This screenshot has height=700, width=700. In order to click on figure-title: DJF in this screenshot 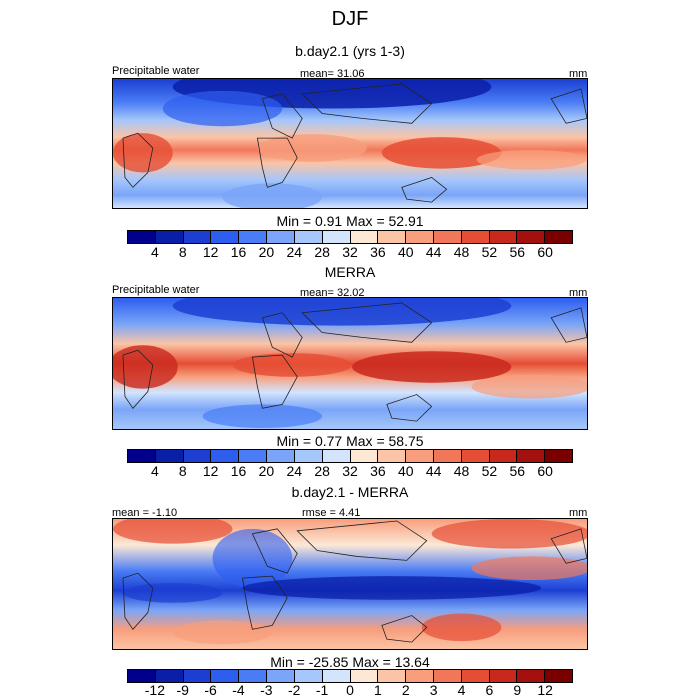, I will do `click(350, 19)`.